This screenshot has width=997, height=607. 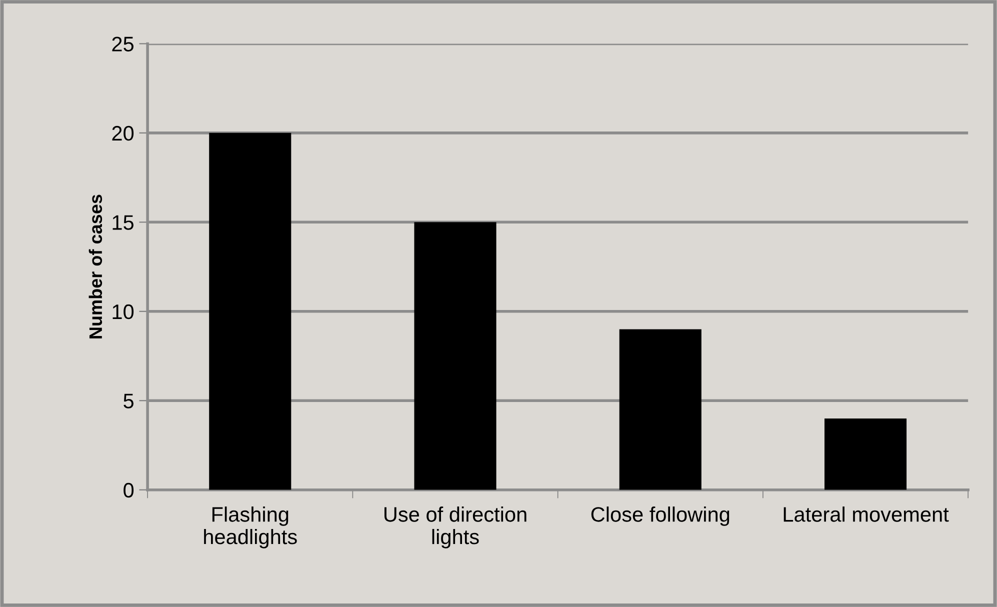 I want to click on y-tick-label: 15, so click(x=123, y=222).